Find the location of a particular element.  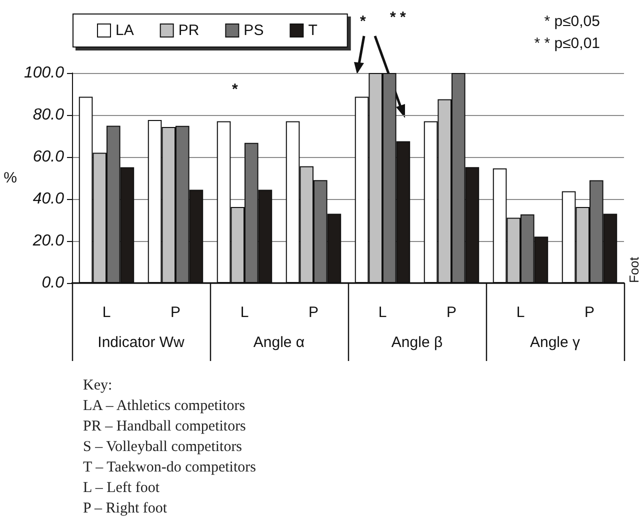

y-tick-label: 80.0 is located at coordinates (48, 115).